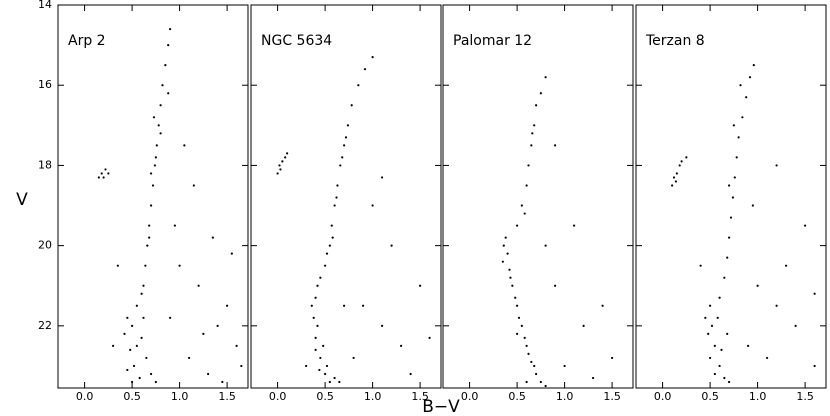  I want to click on y-tick-label: 18, so click(45, 164).